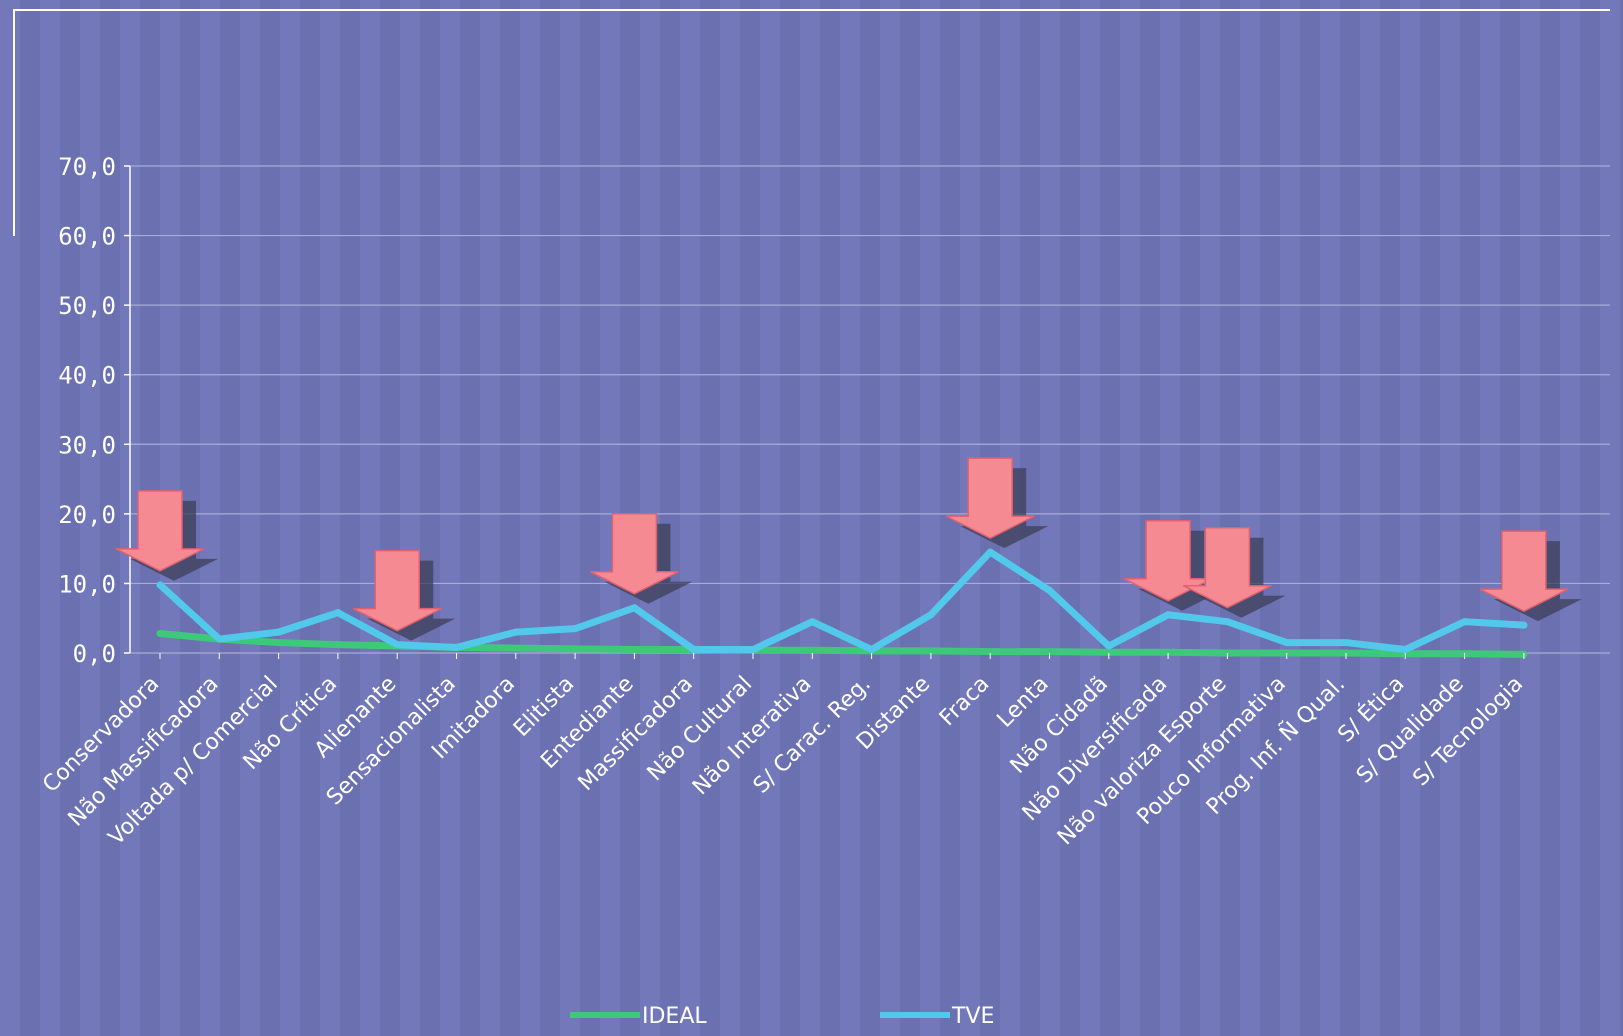 This screenshot has height=1036, width=1623. Describe the element at coordinates (87, 167) in the screenshot. I see `y-tick-label: 70,0` at that location.